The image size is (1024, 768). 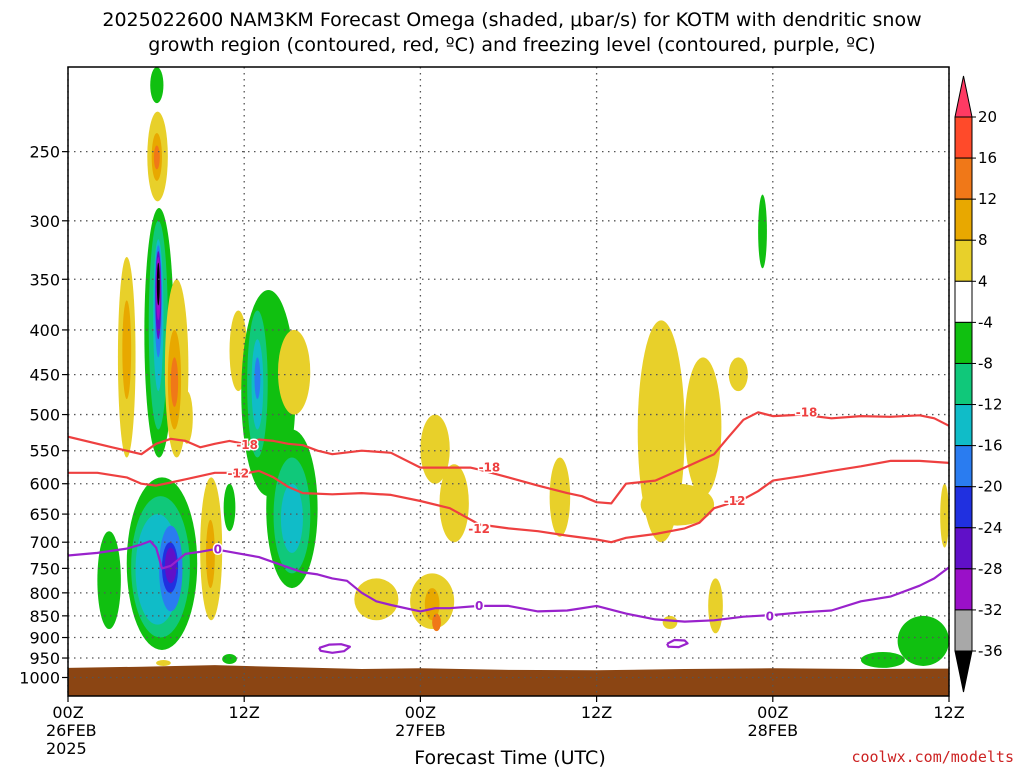 I want to click on y-tick-label: 1000, so click(x=39, y=677).